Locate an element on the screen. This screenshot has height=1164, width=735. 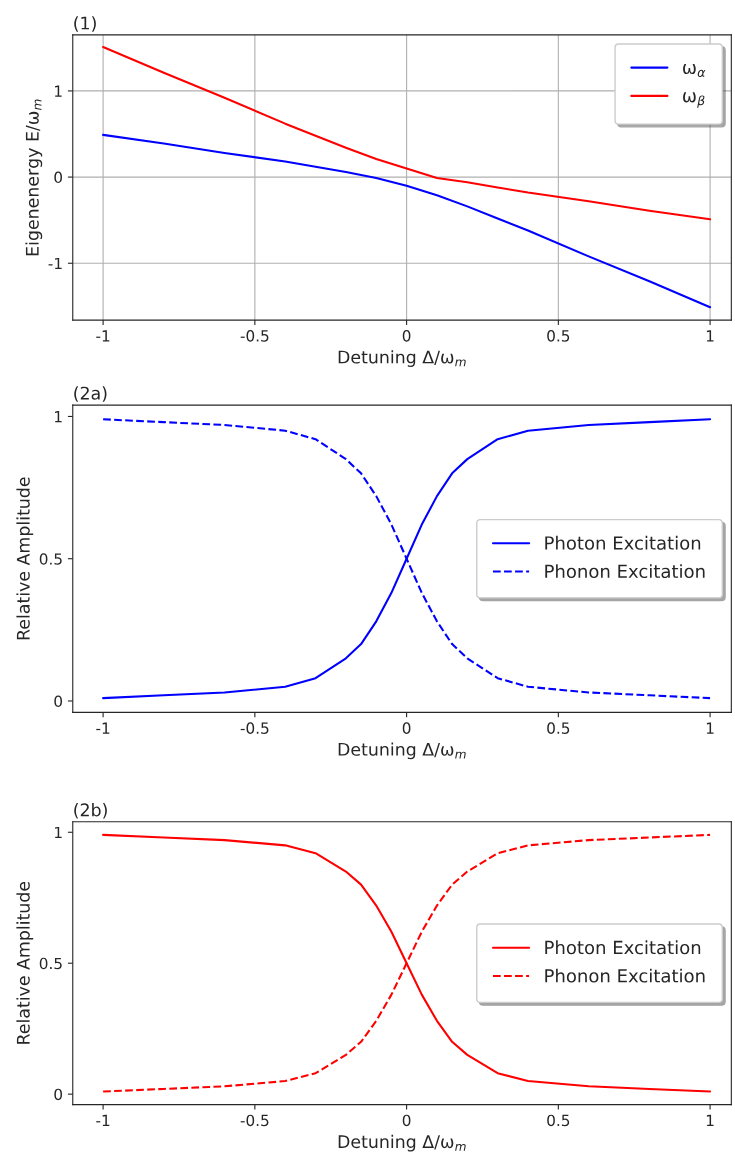
y-axis-title: Eigenenergy E/ω$_{m}$ is located at coordinates (34, 177).